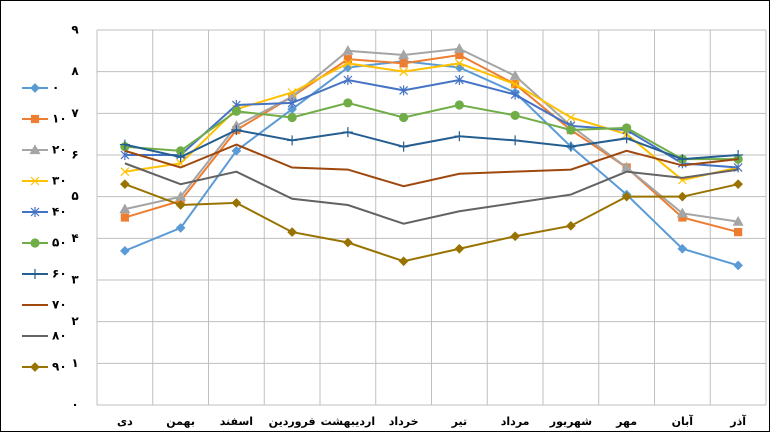 This screenshot has height=432, width=770. What do you see at coordinates (74, 196) in the screenshot?
I see `y-tick-label: ۵` at bounding box center [74, 196].